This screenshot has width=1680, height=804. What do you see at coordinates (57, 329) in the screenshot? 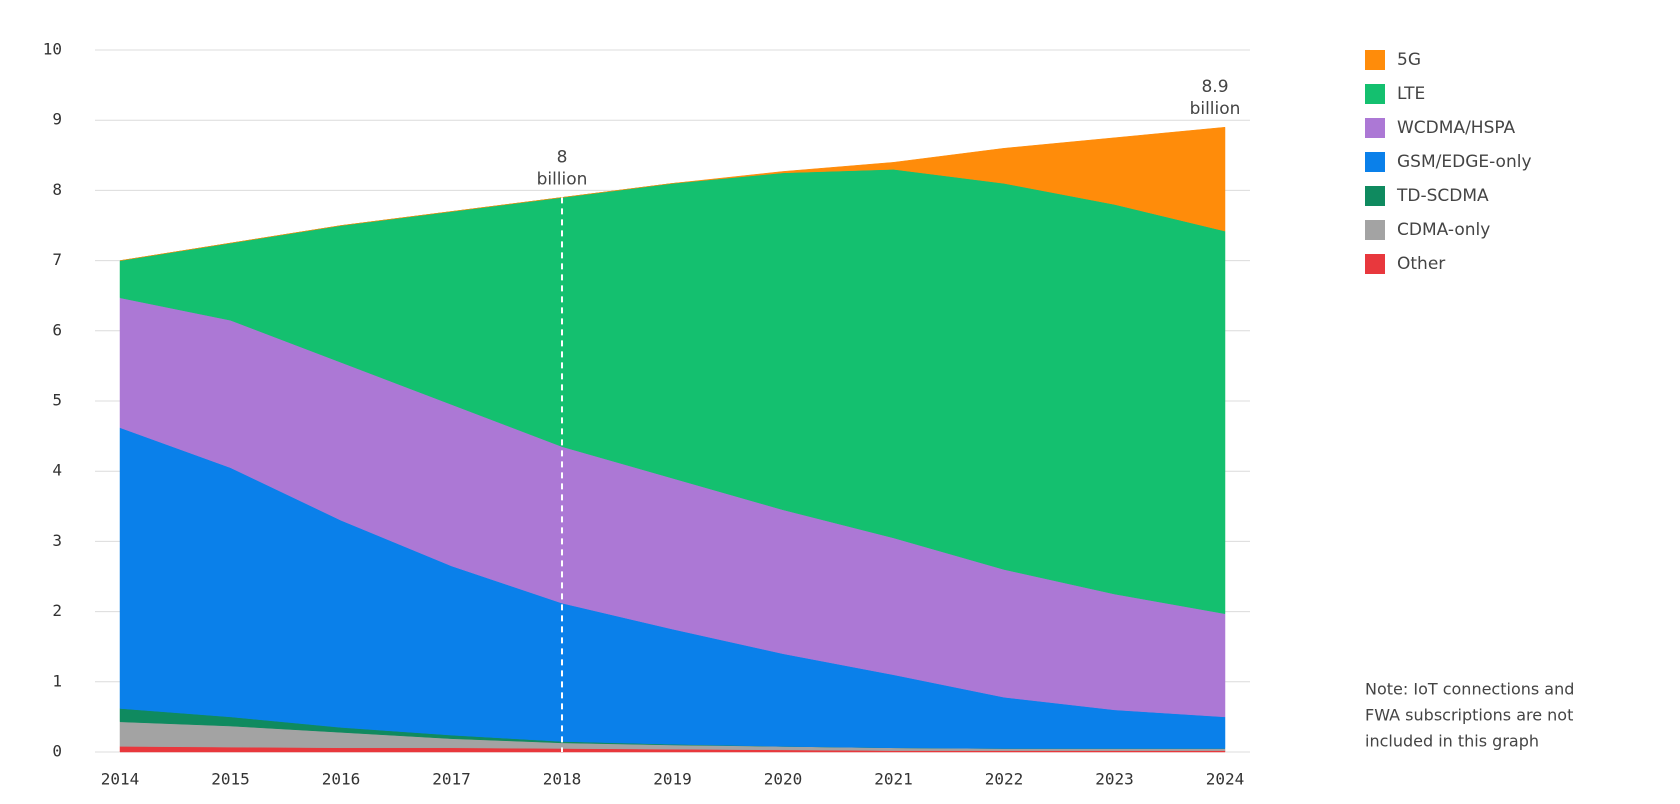
I see `y-tick-label: 6` at bounding box center [57, 329].